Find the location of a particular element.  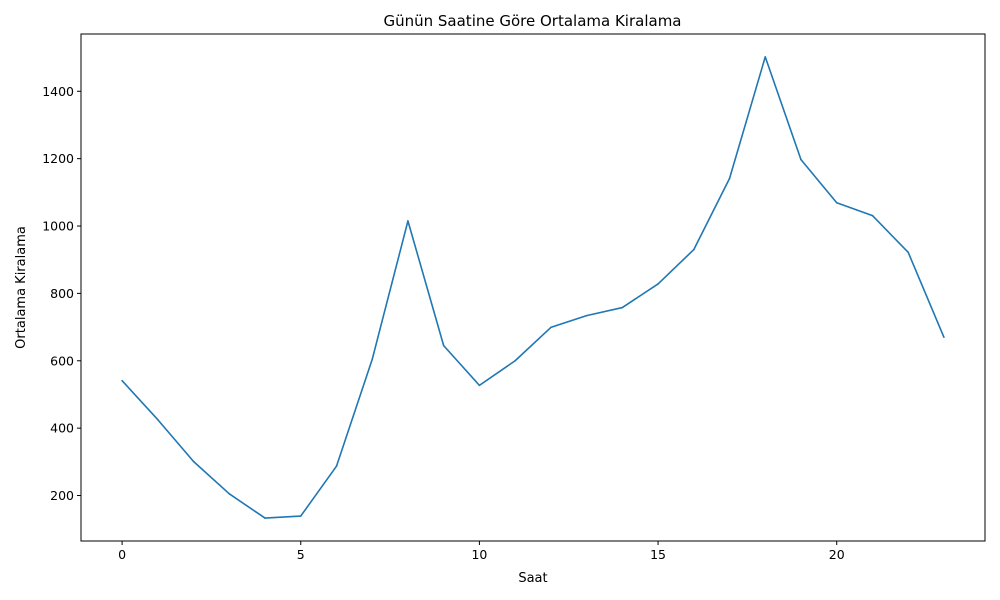

y-axis-ticks: 200 400 600 800 1000 1200 1400 is located at coordinates (61, 293).